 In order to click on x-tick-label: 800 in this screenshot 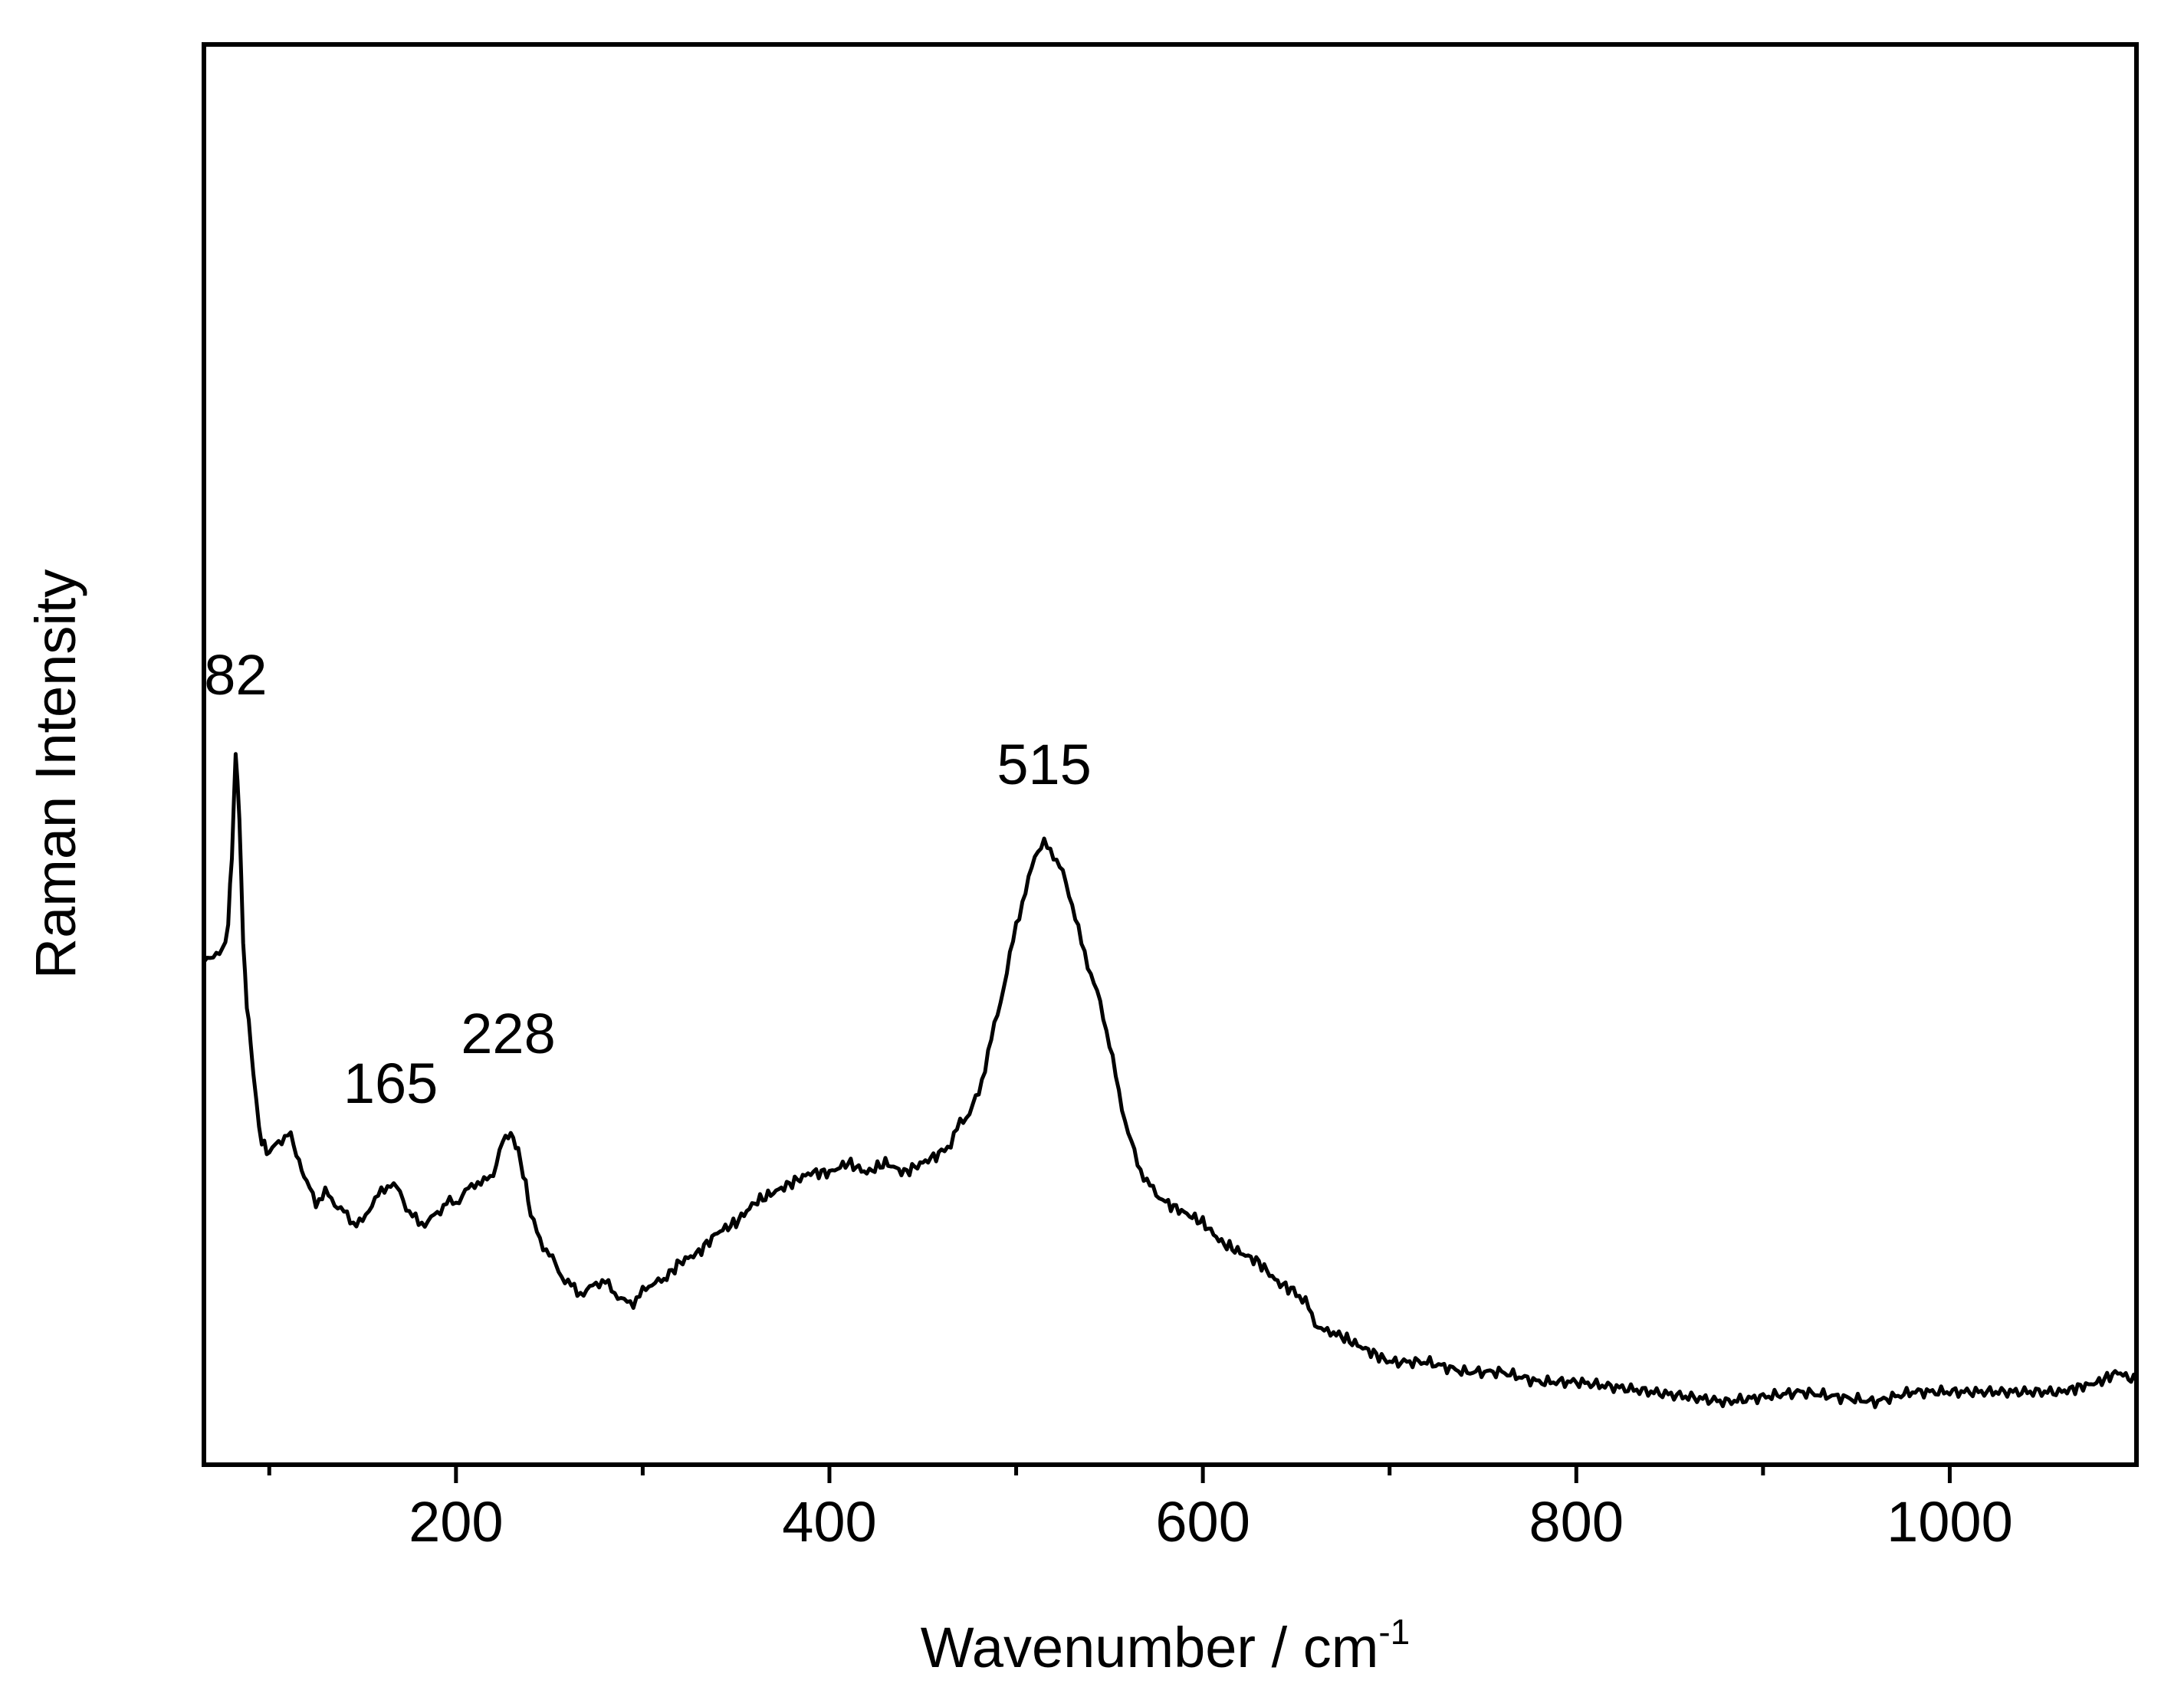, I will do `click(1576, 1522)`.